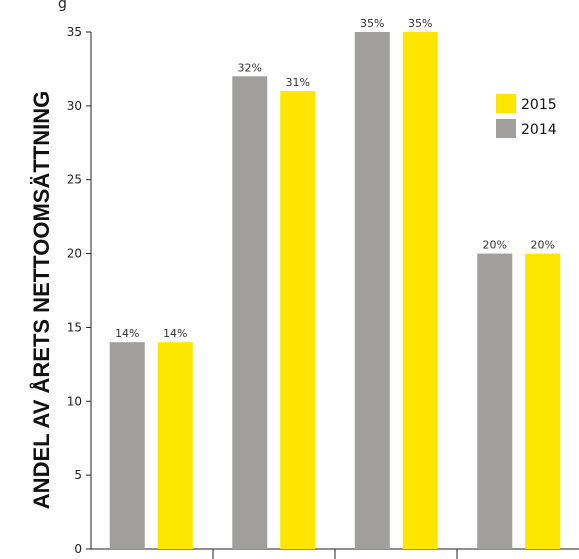  Describe the element at coordinates (335, 554) in the screenshot. I see `x-category-ticks` at that location.